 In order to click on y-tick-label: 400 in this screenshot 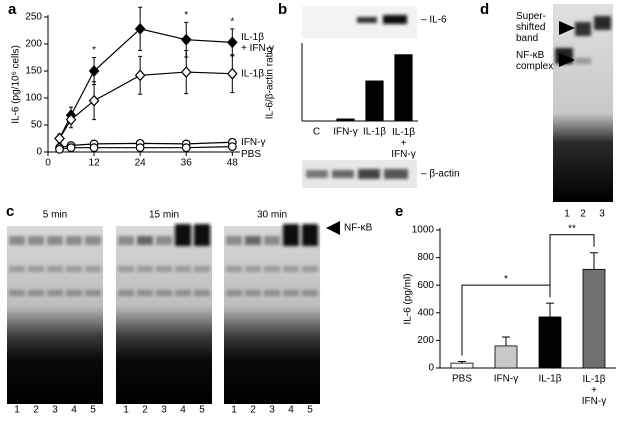, I will do `click(425, 312)`.